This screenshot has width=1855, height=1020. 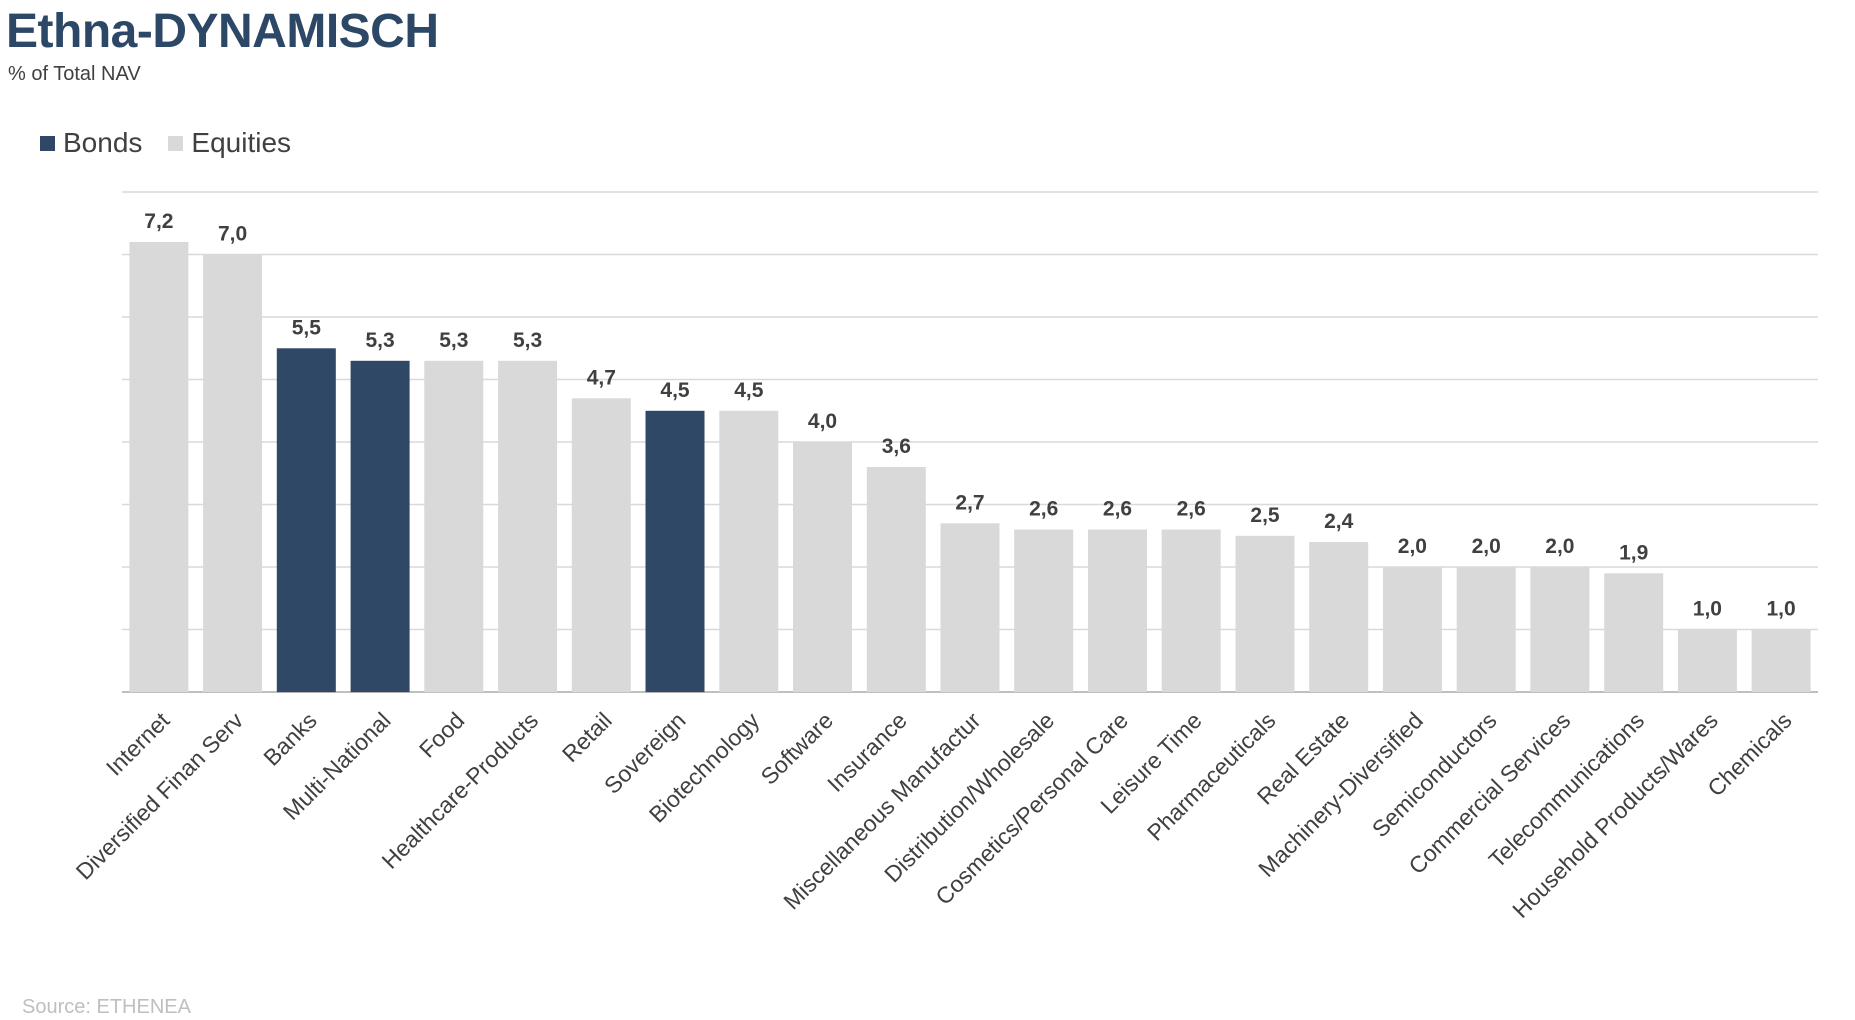 What do you see at coordinates (601, 377) in the screenshot?
I see `value-label: 4,7` at bounding box center [601, 377].